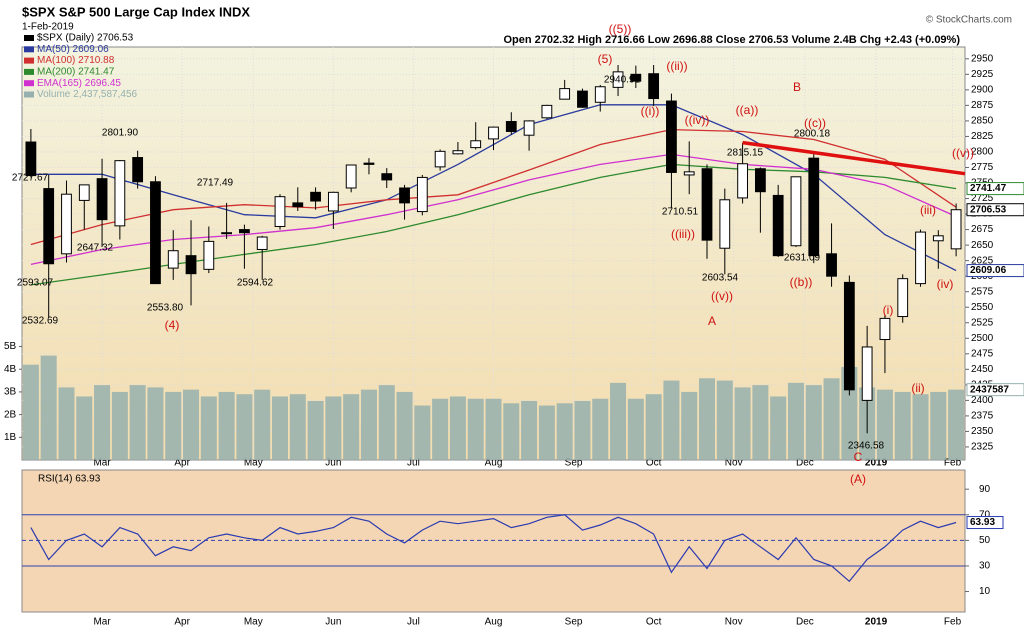  Describe the element at coordinates (493, 548) in the screenshot. I see `rsi-line` at that location.